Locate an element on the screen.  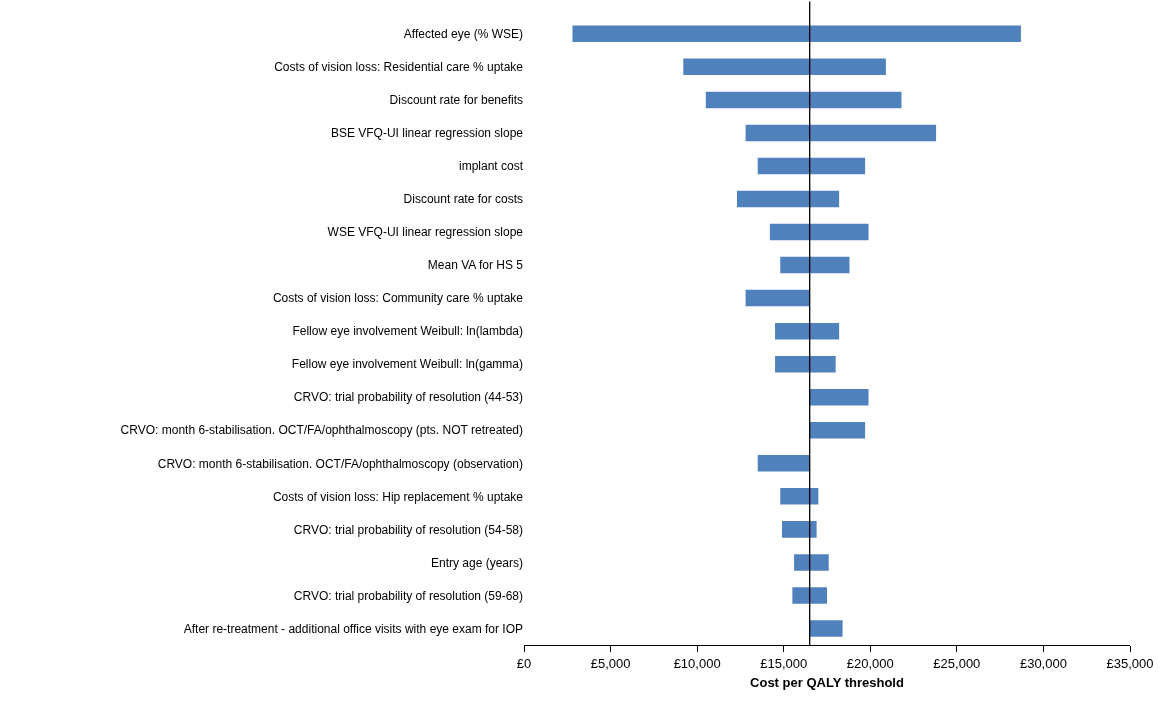
y-tick-label: CRVO: month 6-stabilisation. OCT/FA/ophthalmoscopy (pts. NOT retreated) is located at coordinates (321, 430).